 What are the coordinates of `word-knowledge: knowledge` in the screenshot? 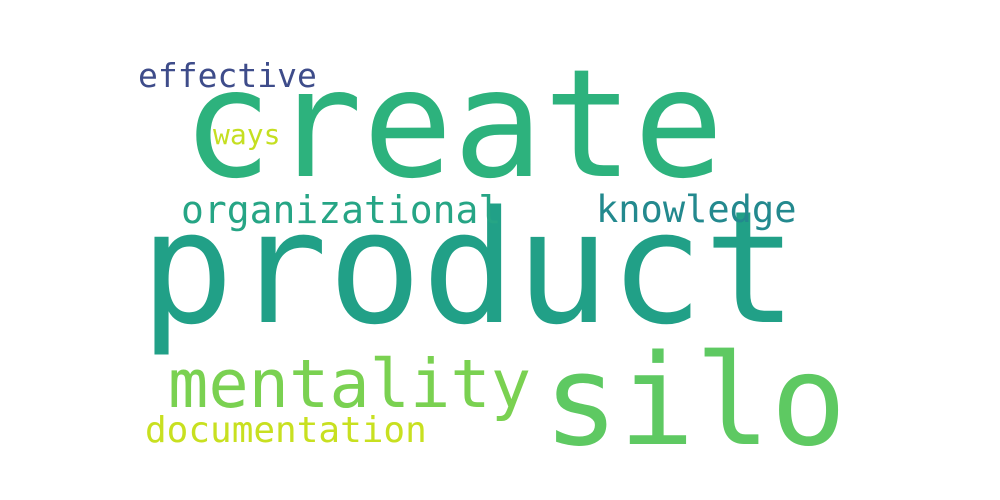 It's located at (696, 209).